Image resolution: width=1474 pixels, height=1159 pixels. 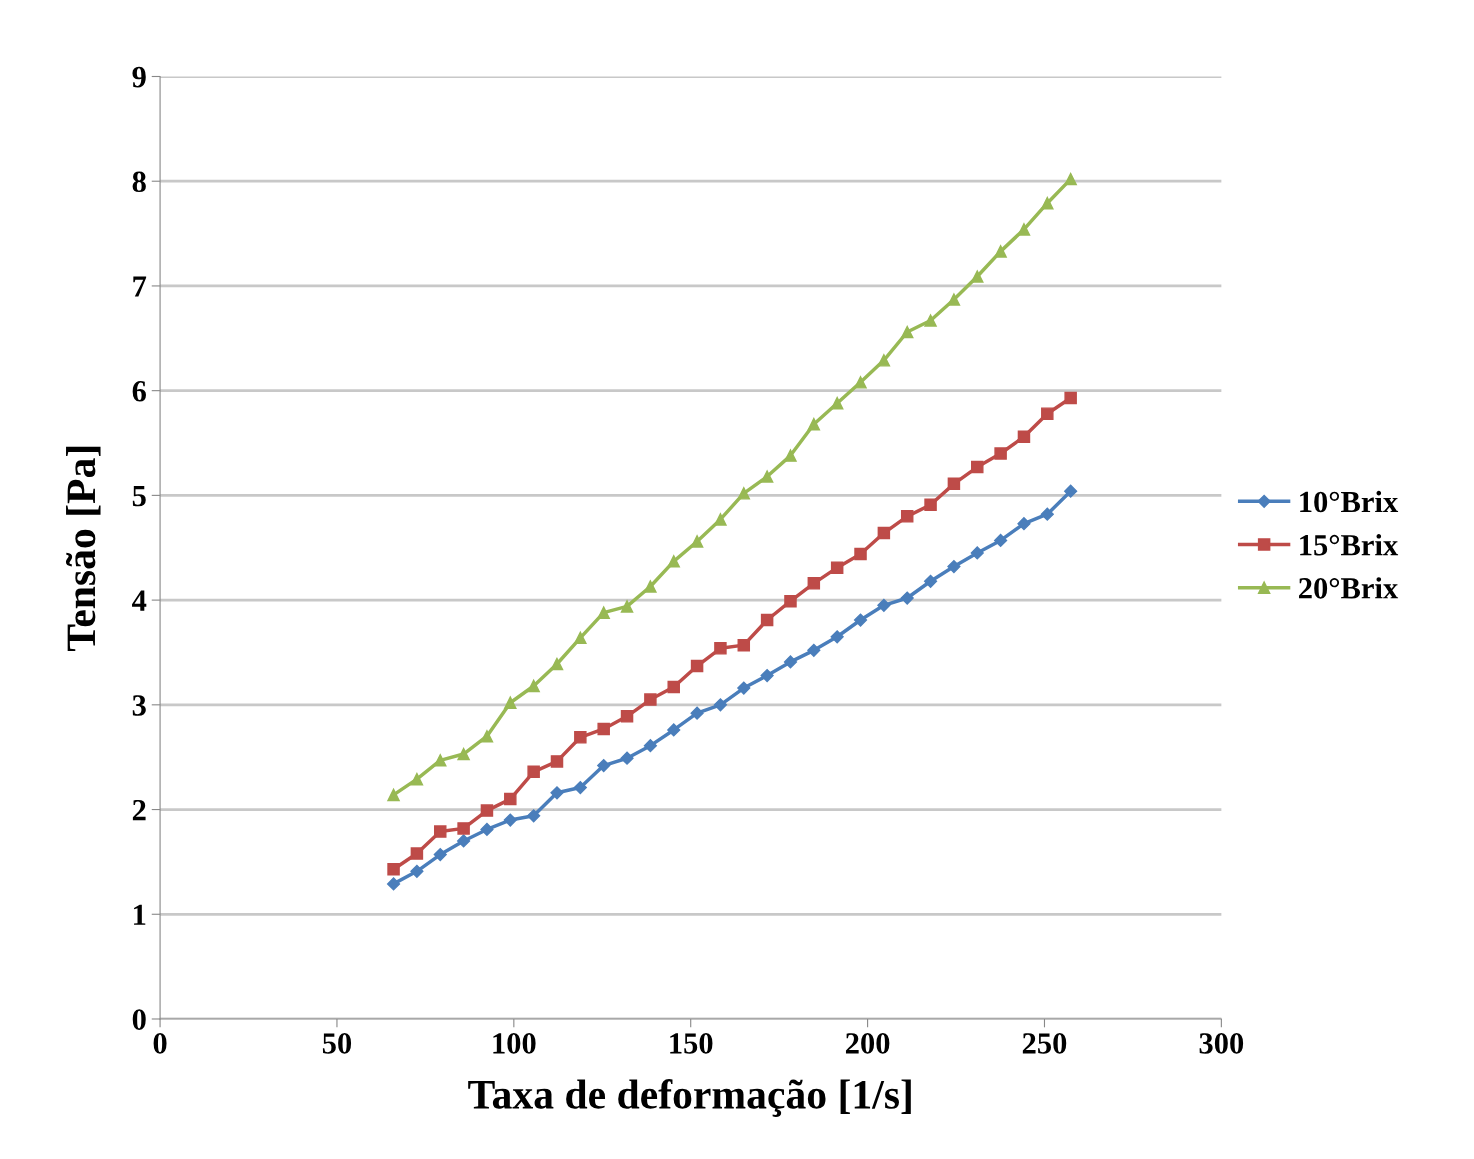 I want to click on x-tick-label: 200, so click(x=867, y=1043).